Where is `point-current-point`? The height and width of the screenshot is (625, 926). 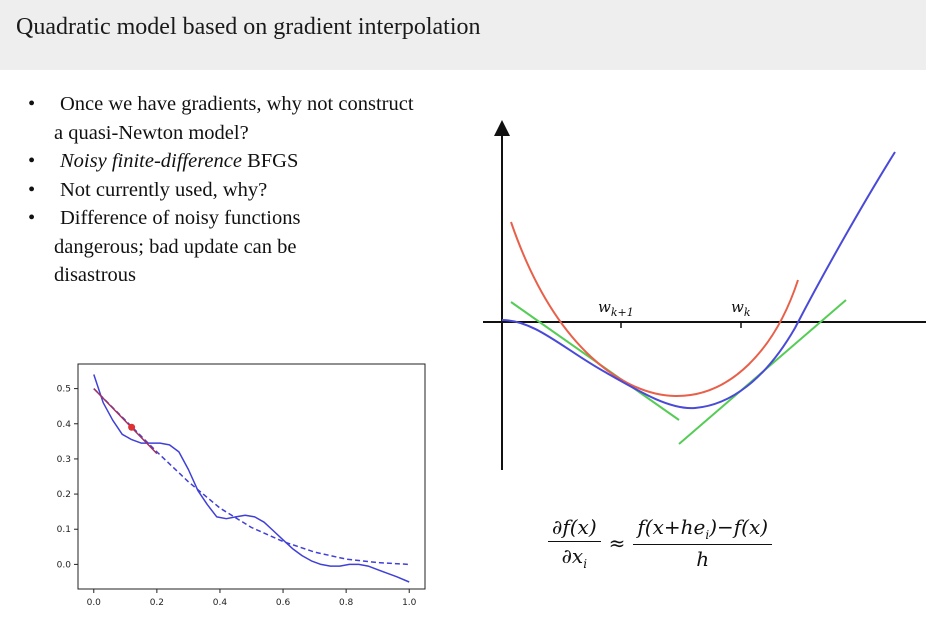 point-current-point is located at coordinates (132, 427).